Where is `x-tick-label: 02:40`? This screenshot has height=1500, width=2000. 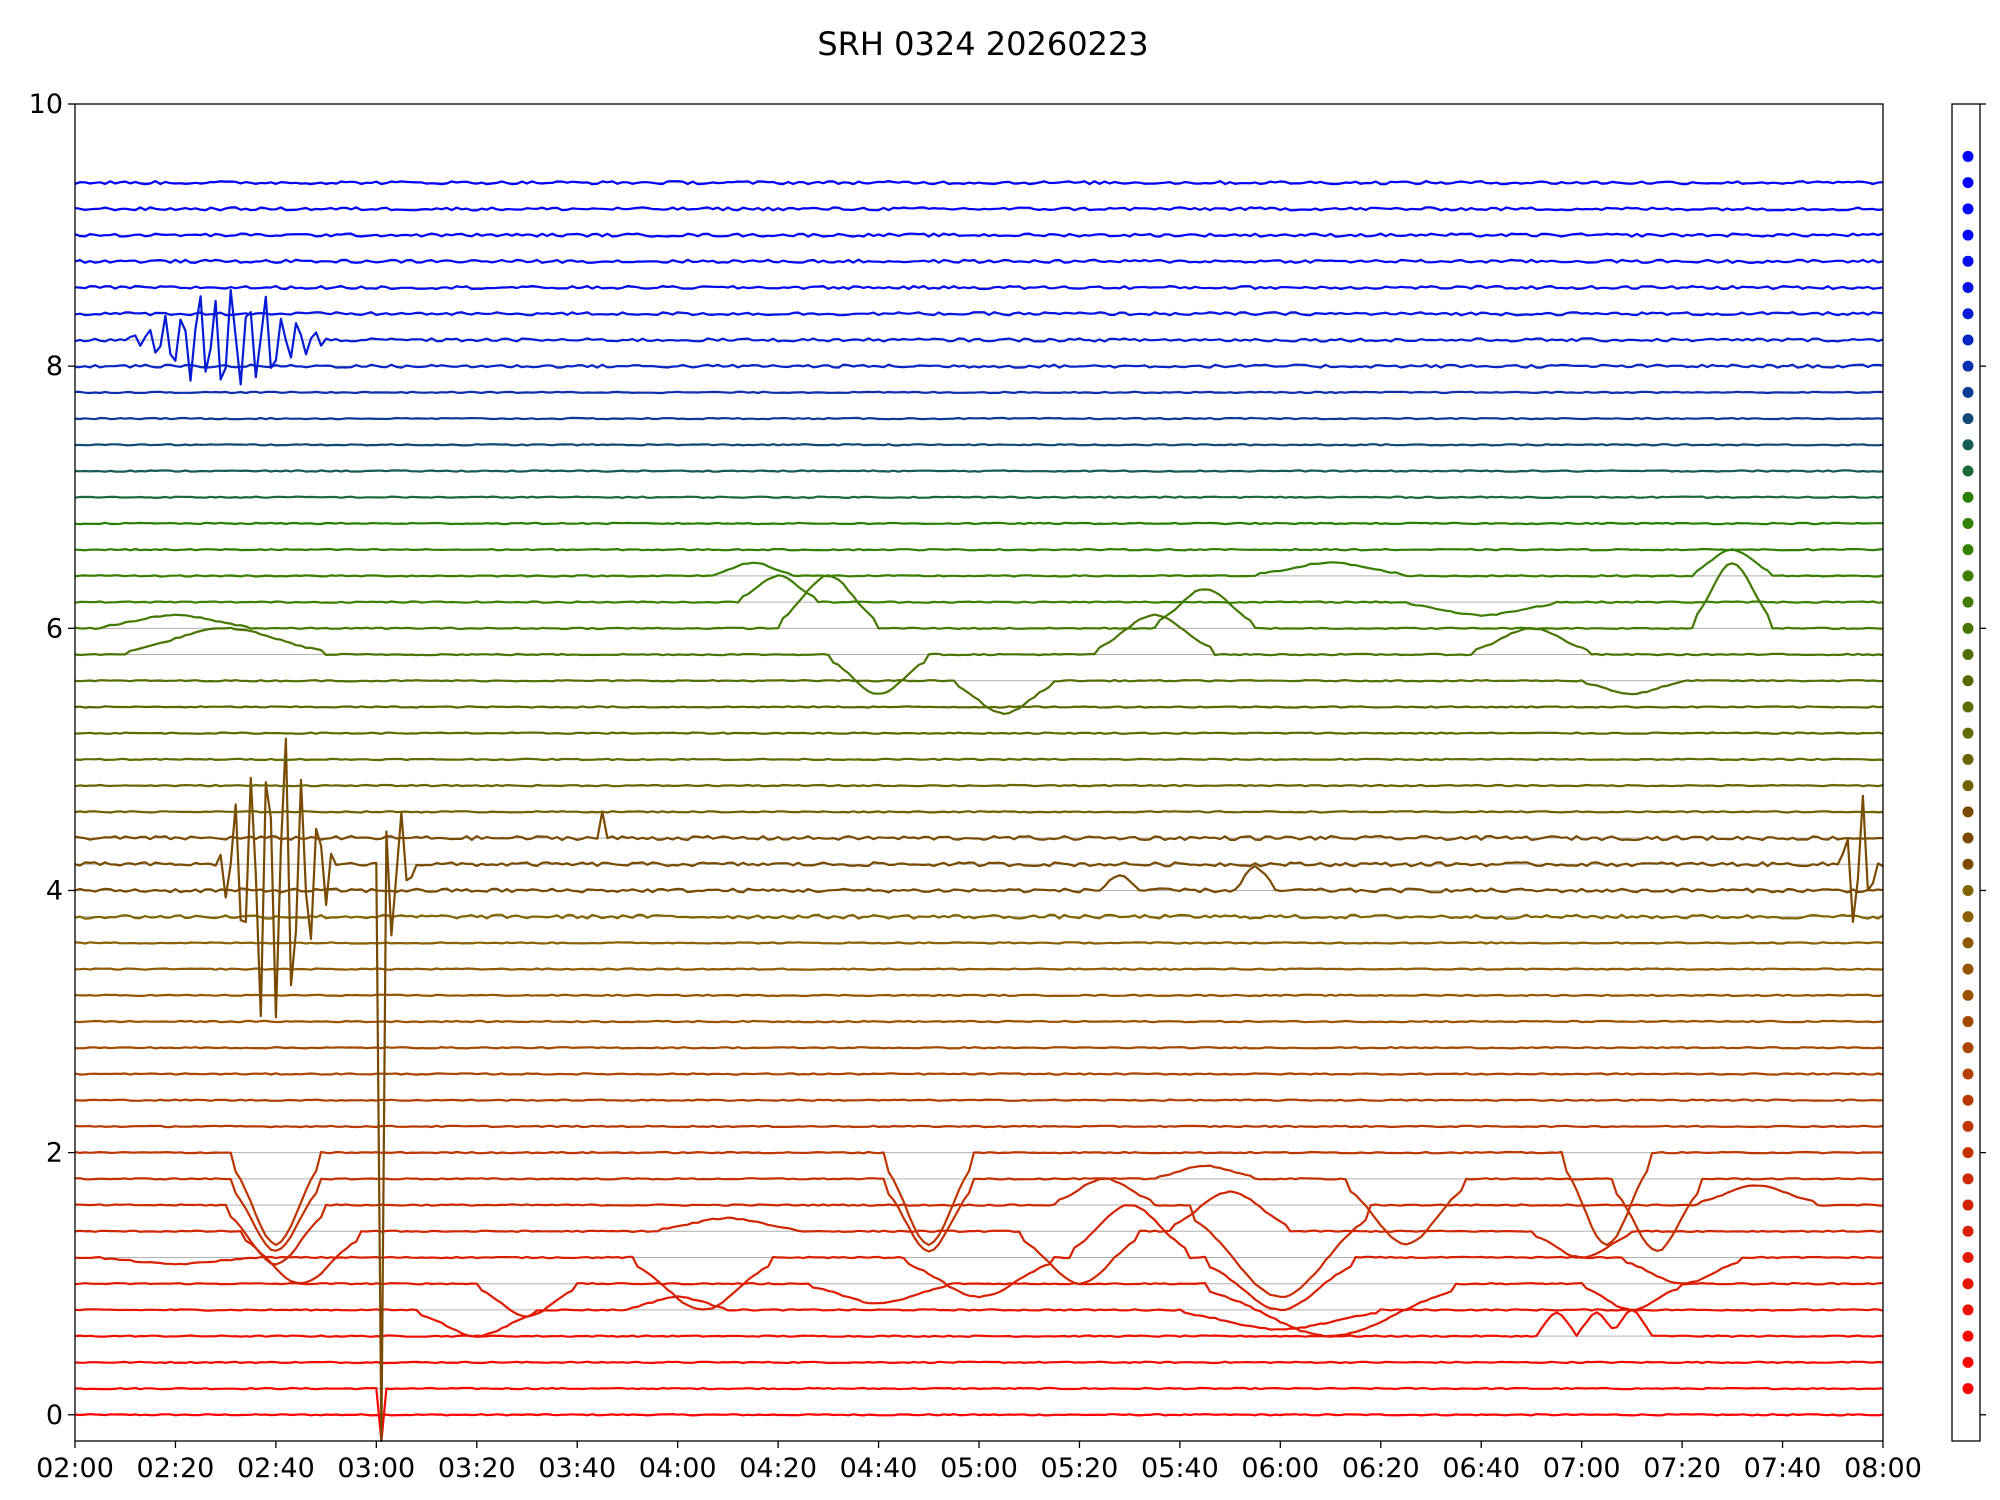 x-tick-label: 02:40 is located at coordinates (276, 1468).